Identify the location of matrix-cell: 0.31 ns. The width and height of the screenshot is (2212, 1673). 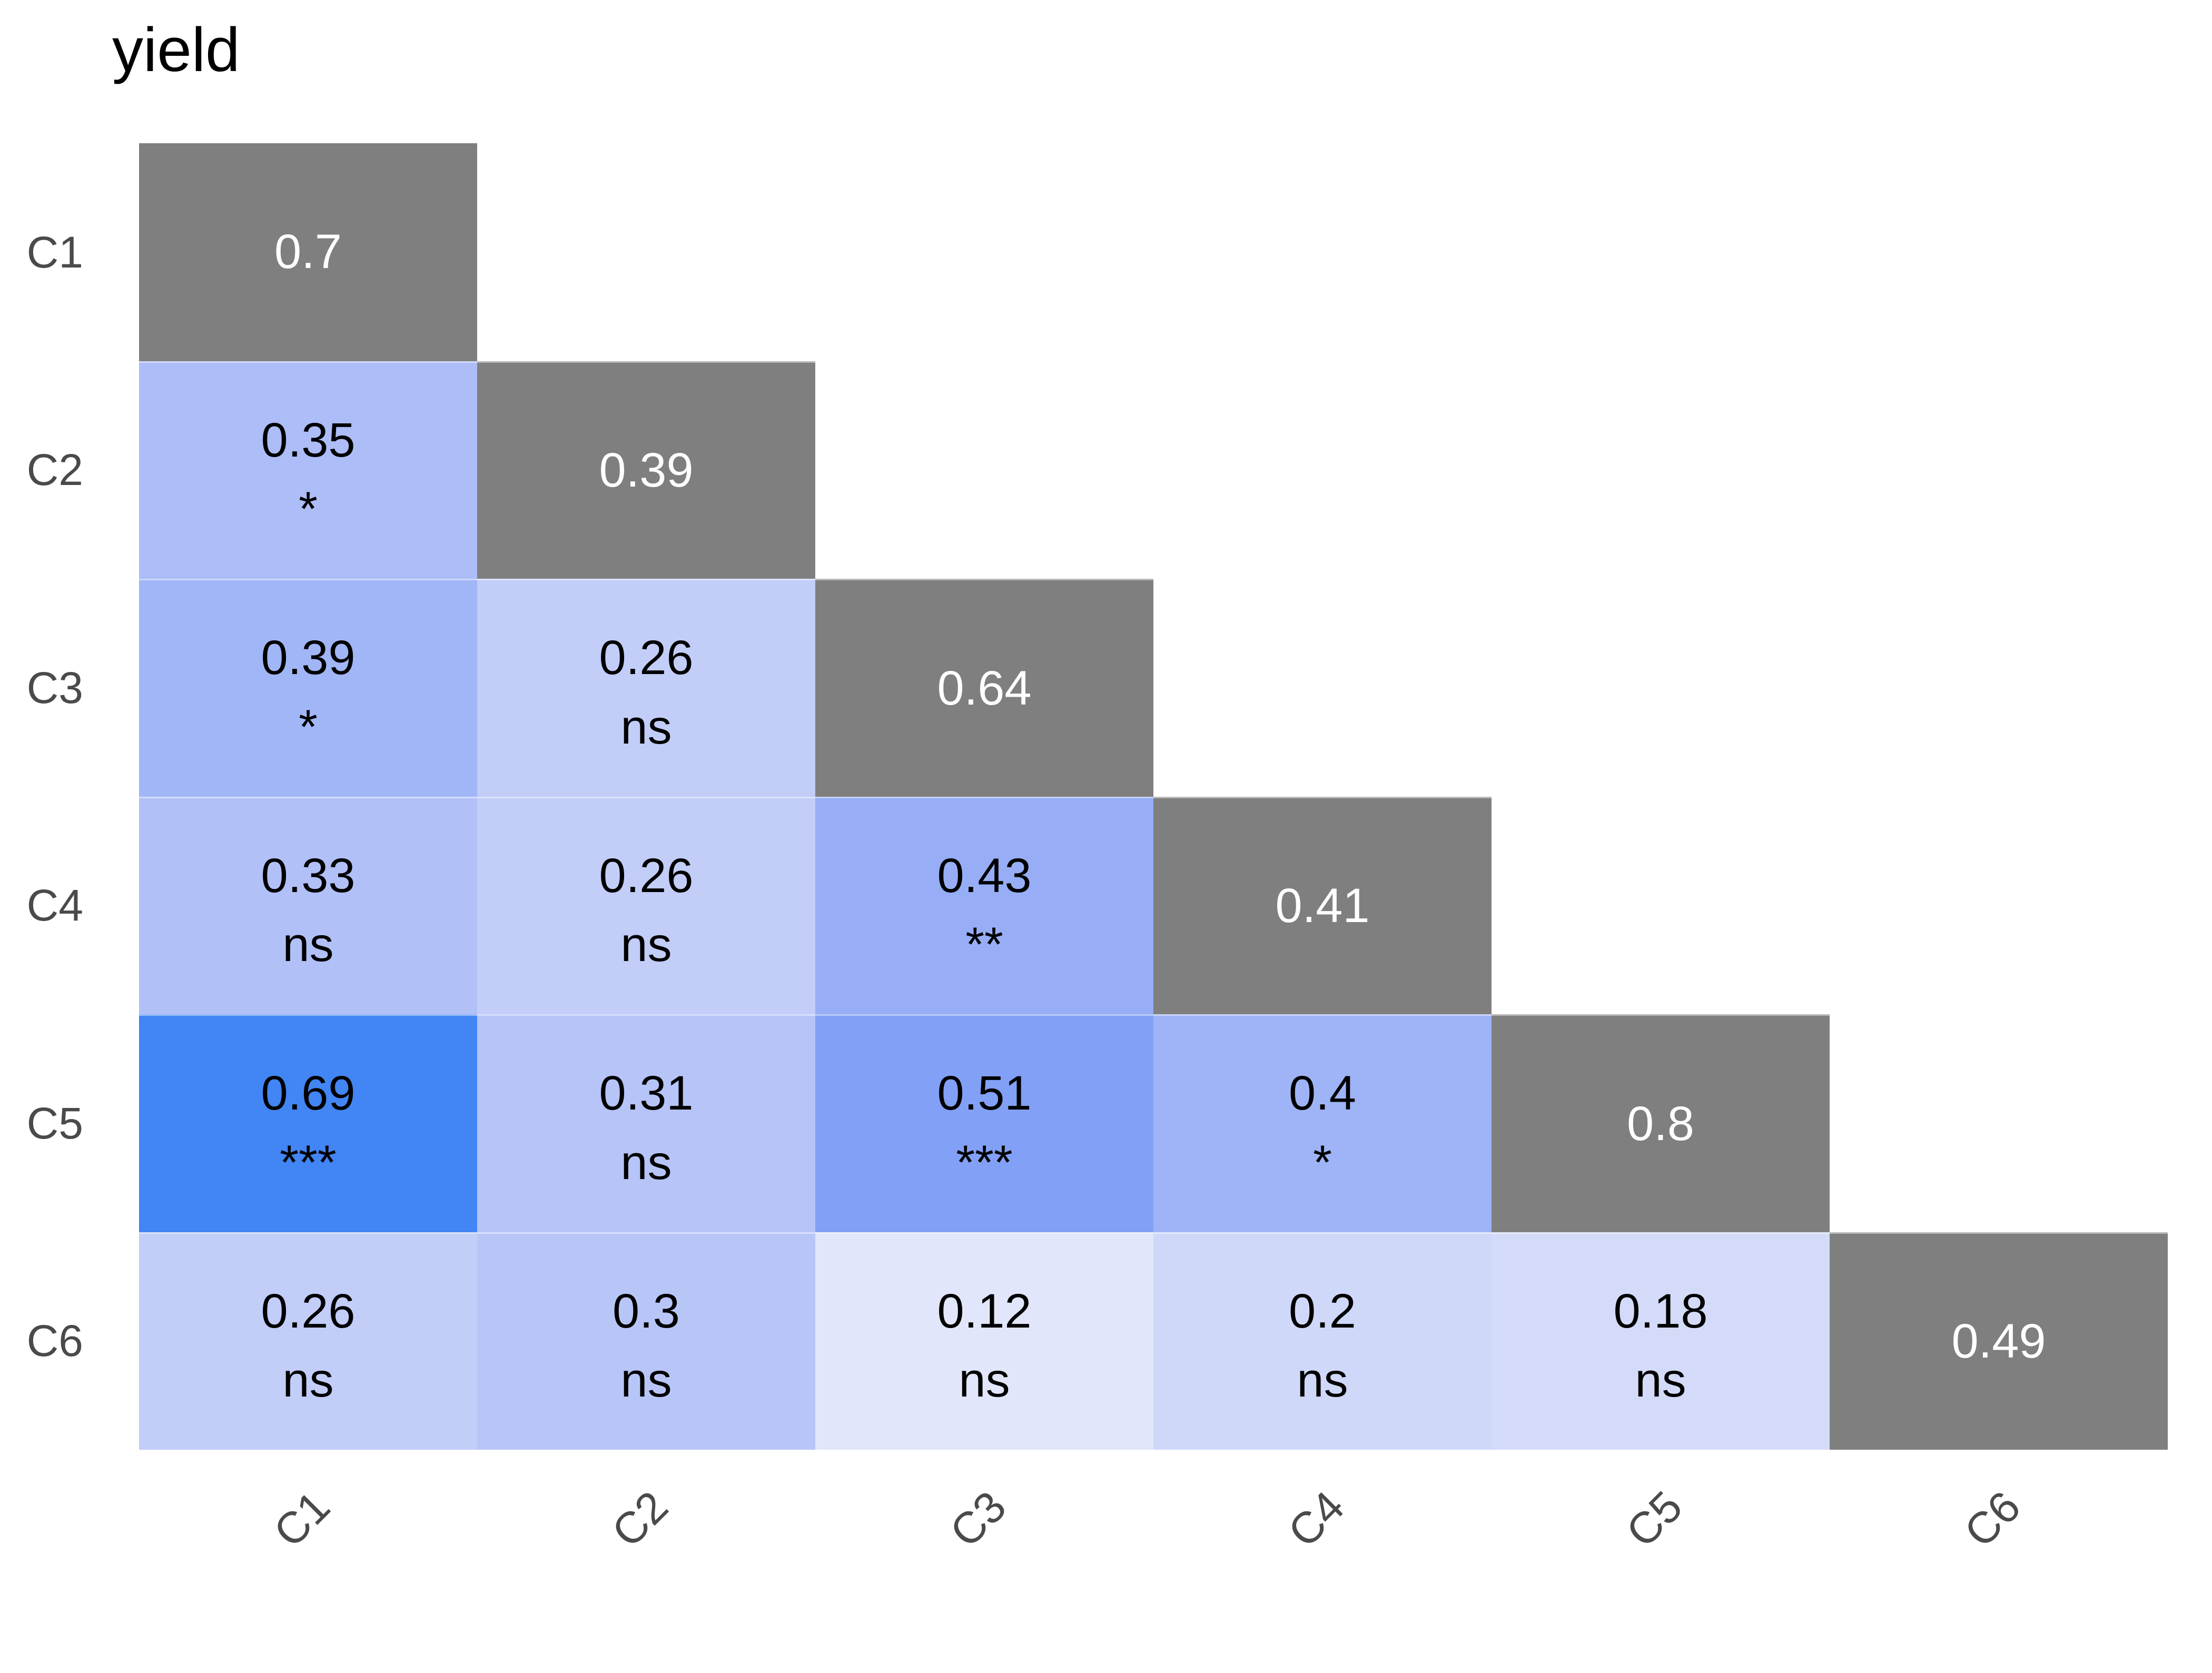
(646, 1123).